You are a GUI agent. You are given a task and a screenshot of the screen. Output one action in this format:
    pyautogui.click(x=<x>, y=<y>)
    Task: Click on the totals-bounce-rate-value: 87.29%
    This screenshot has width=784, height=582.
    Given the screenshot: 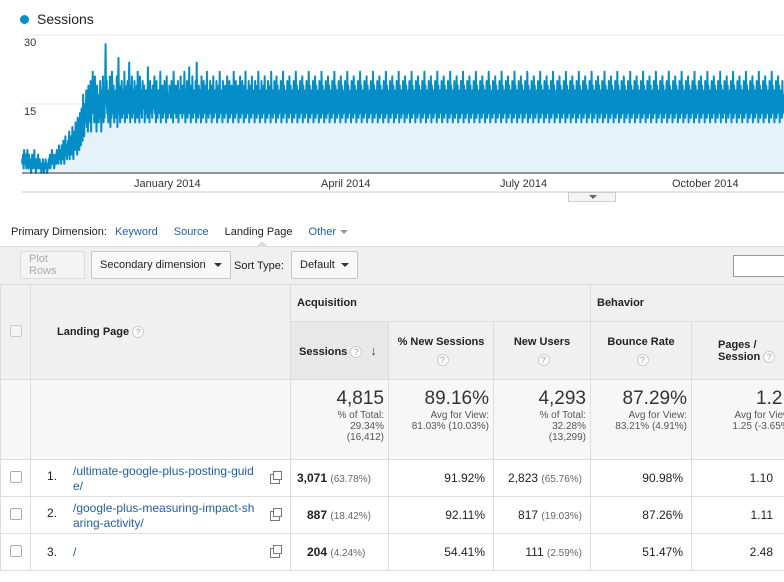 What is the action you would take?
    pyautogui.click(x=654, y=398)
    